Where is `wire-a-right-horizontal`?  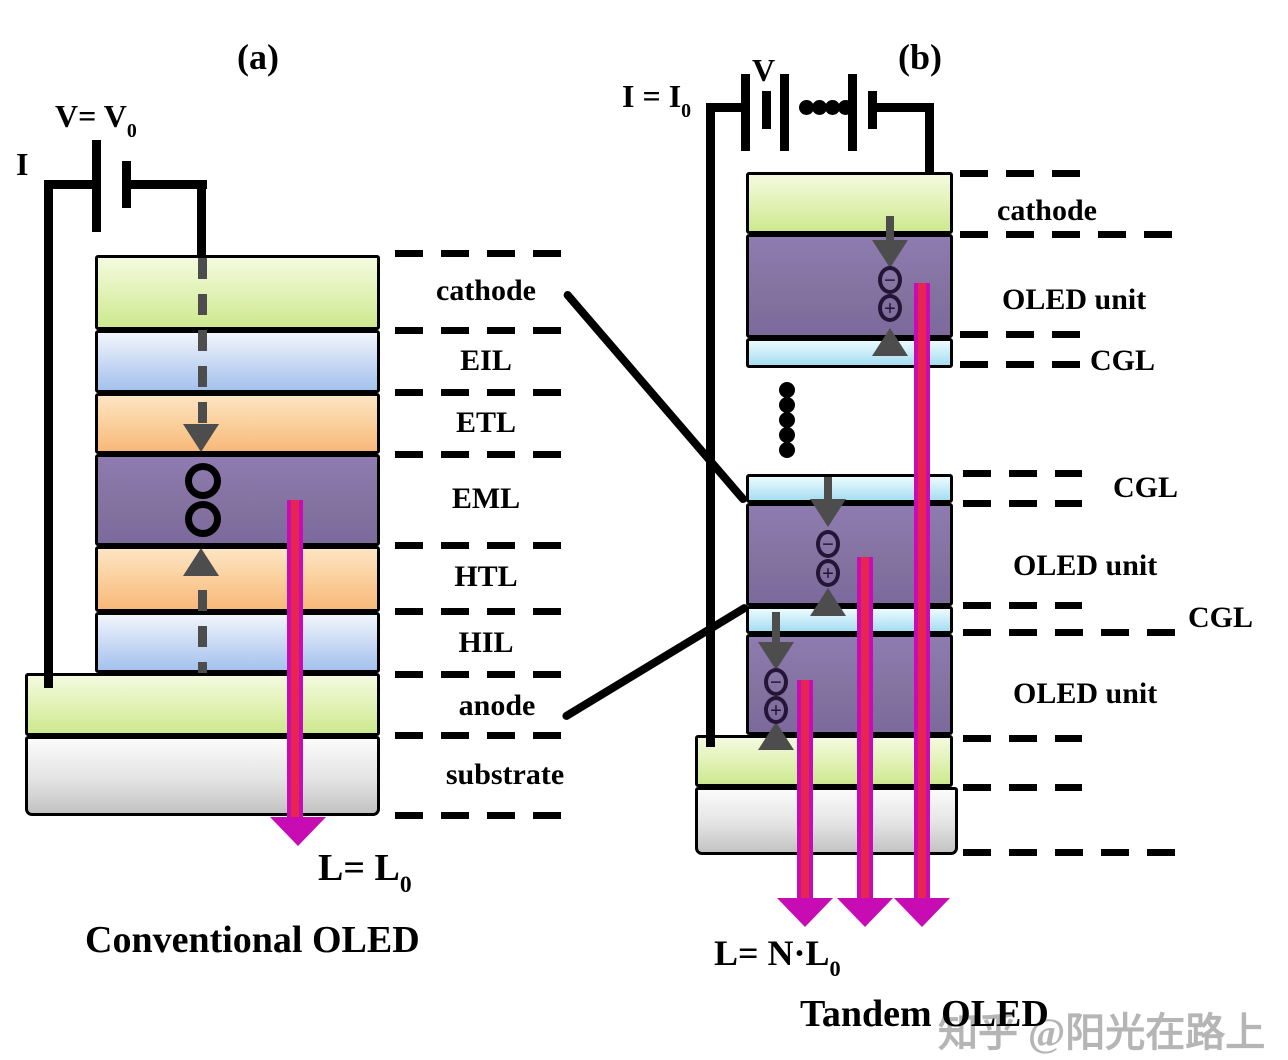 wire-a-right-horizontal is located at coordinates (164, 184).